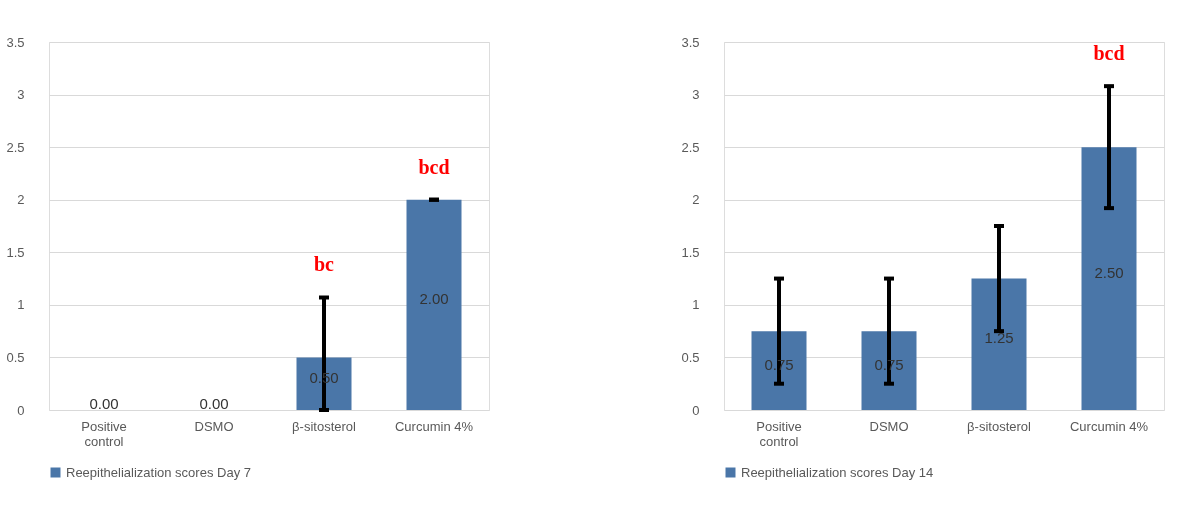 This screenshot has width=1198, height=529. What do you see at coordinates (434, 298) in the screenshot?
I see `data-label: 2.00` at bounding box center [434, 298].